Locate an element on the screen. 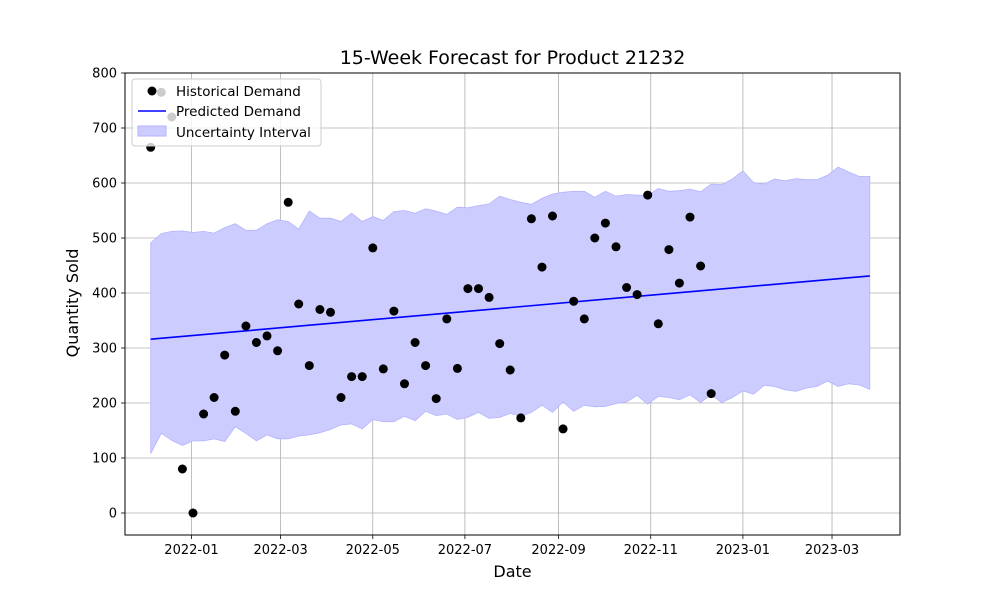  legend-label-interval: Uncertainty Interval is located at coordinates (243, 133).